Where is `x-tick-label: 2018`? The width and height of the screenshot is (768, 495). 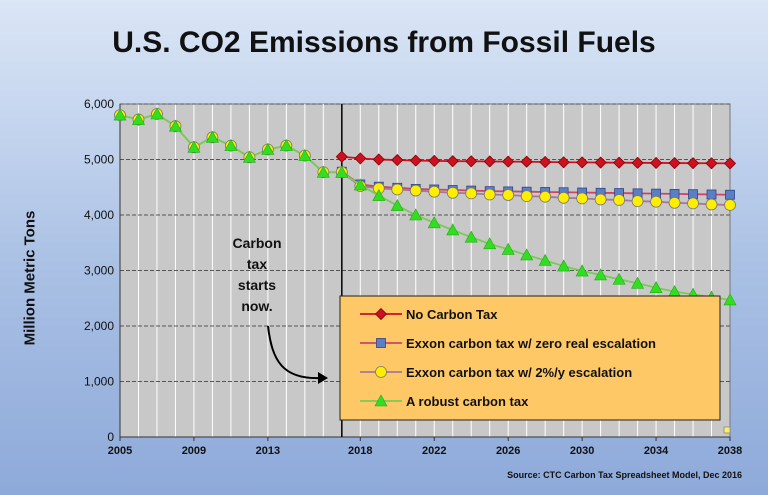 x-tick-label: 2018 is located at coordinates (360, 451).